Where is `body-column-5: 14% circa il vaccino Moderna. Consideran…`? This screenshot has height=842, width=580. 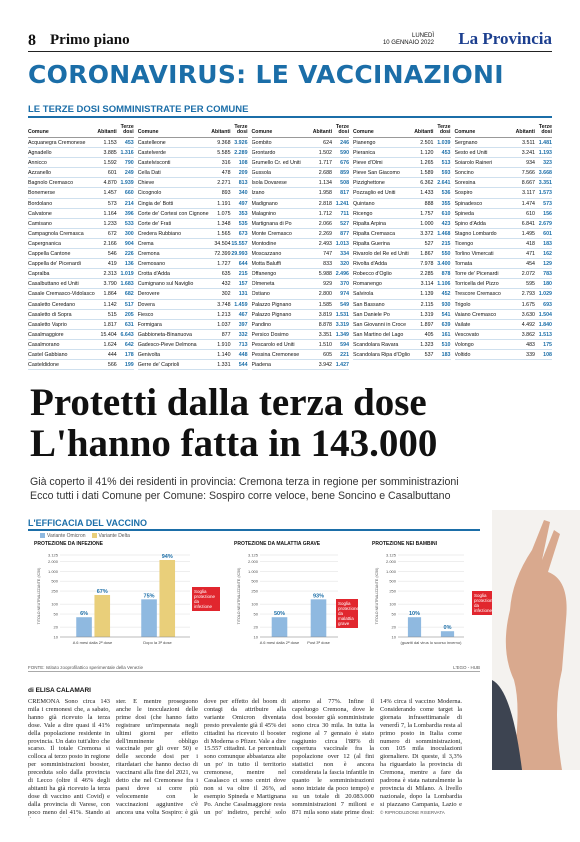
body-column-5: 14% circa il vaccino Moderna. Consideran… is located at coordinates (421, 753).